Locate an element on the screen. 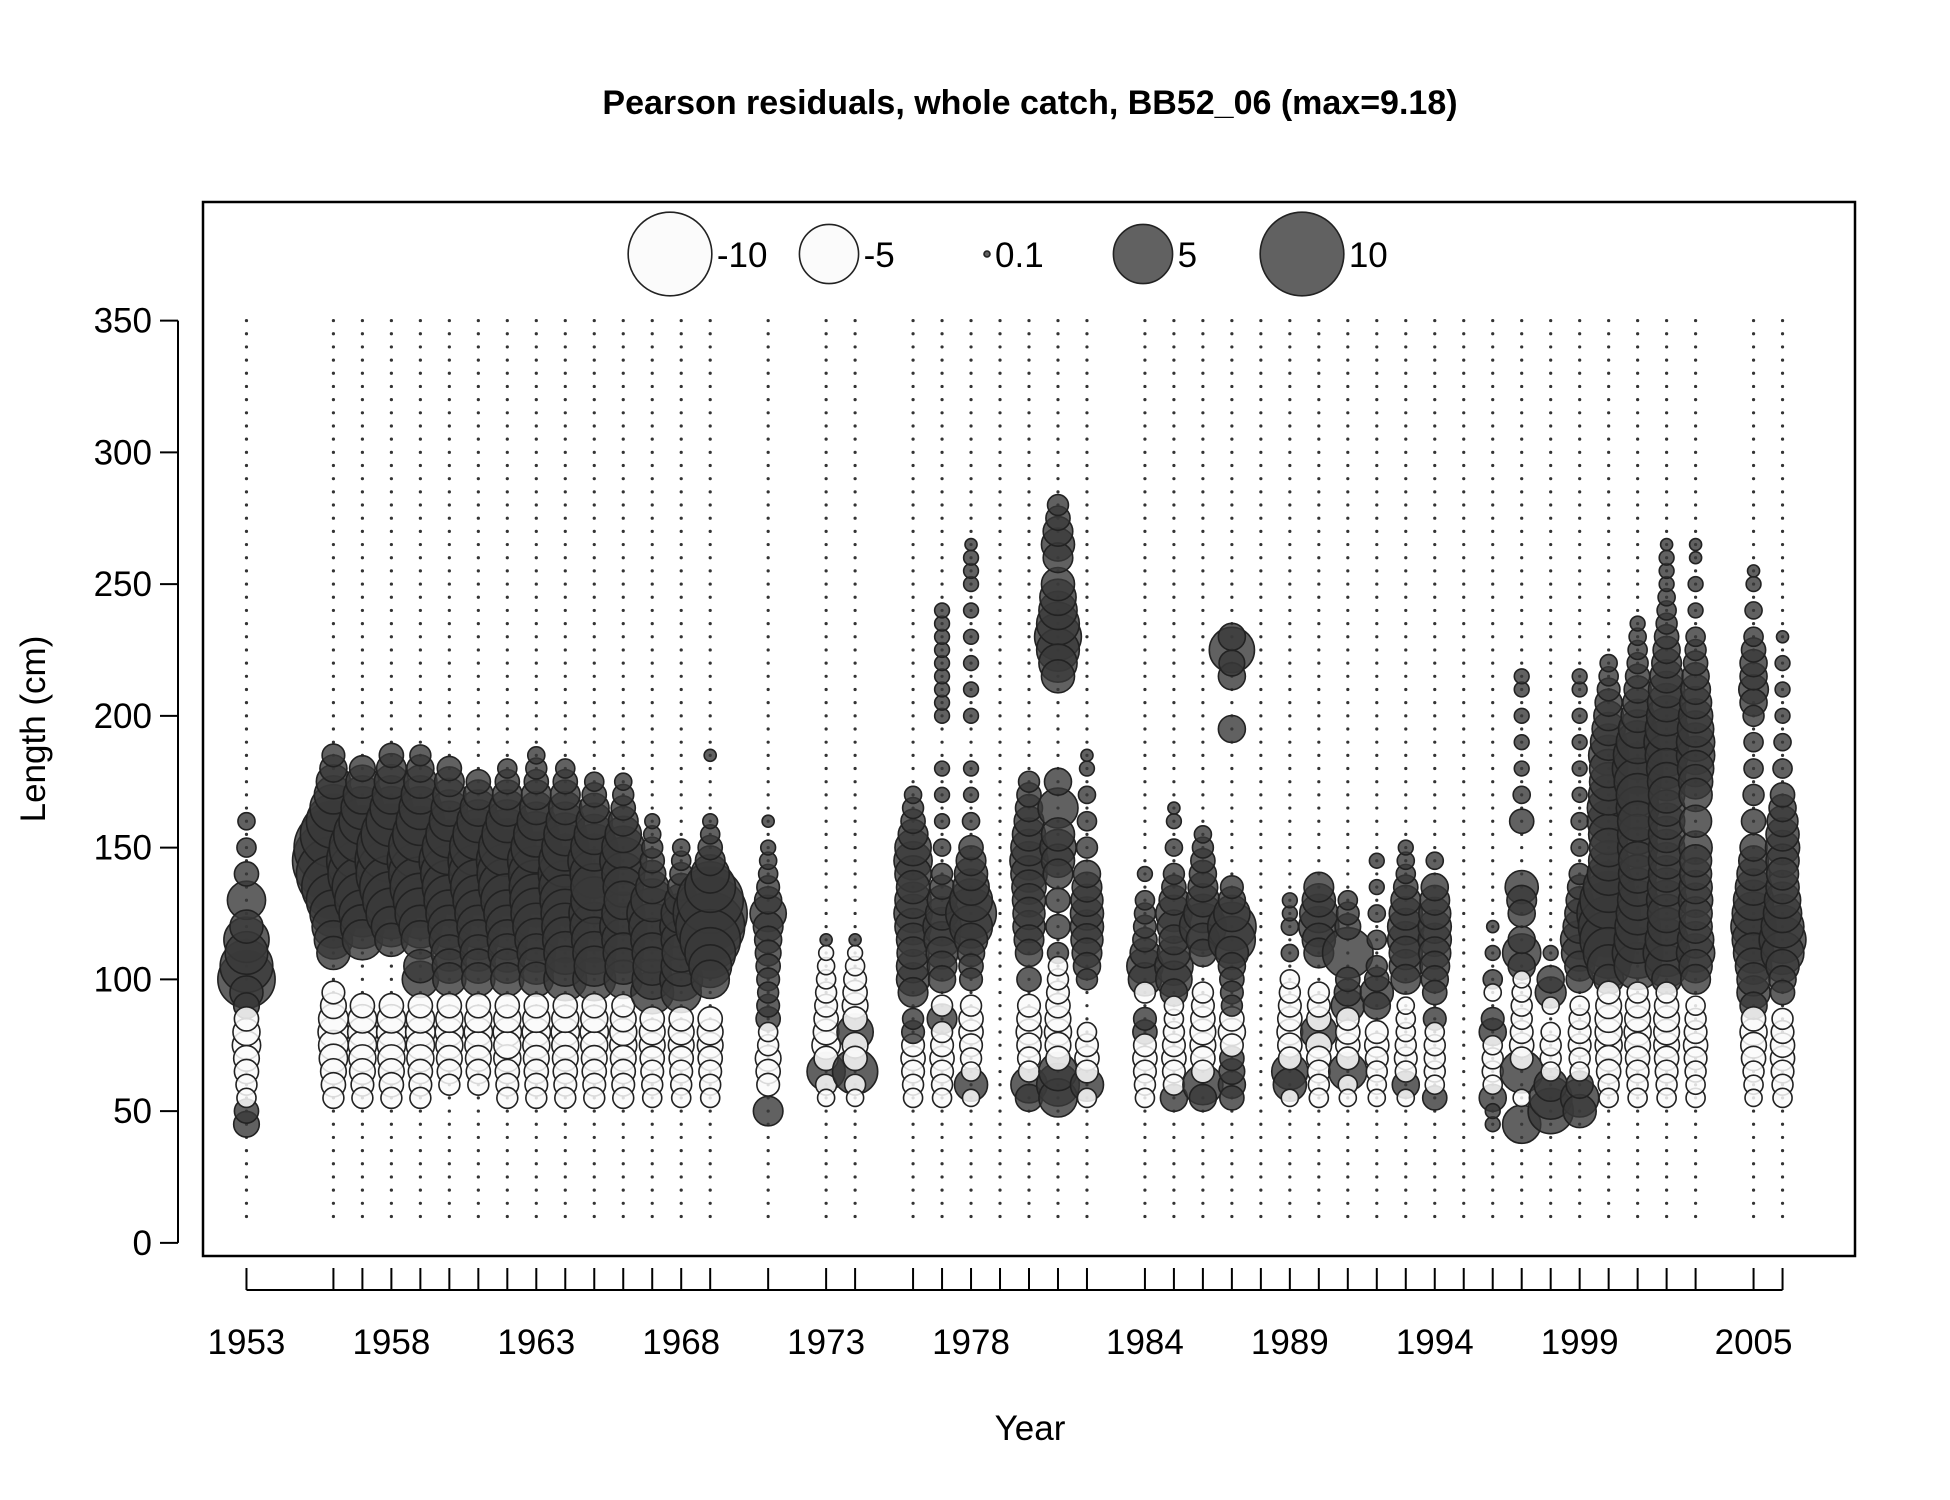  x-tick-label: 1994 is located at coordinates (1435, 1342).